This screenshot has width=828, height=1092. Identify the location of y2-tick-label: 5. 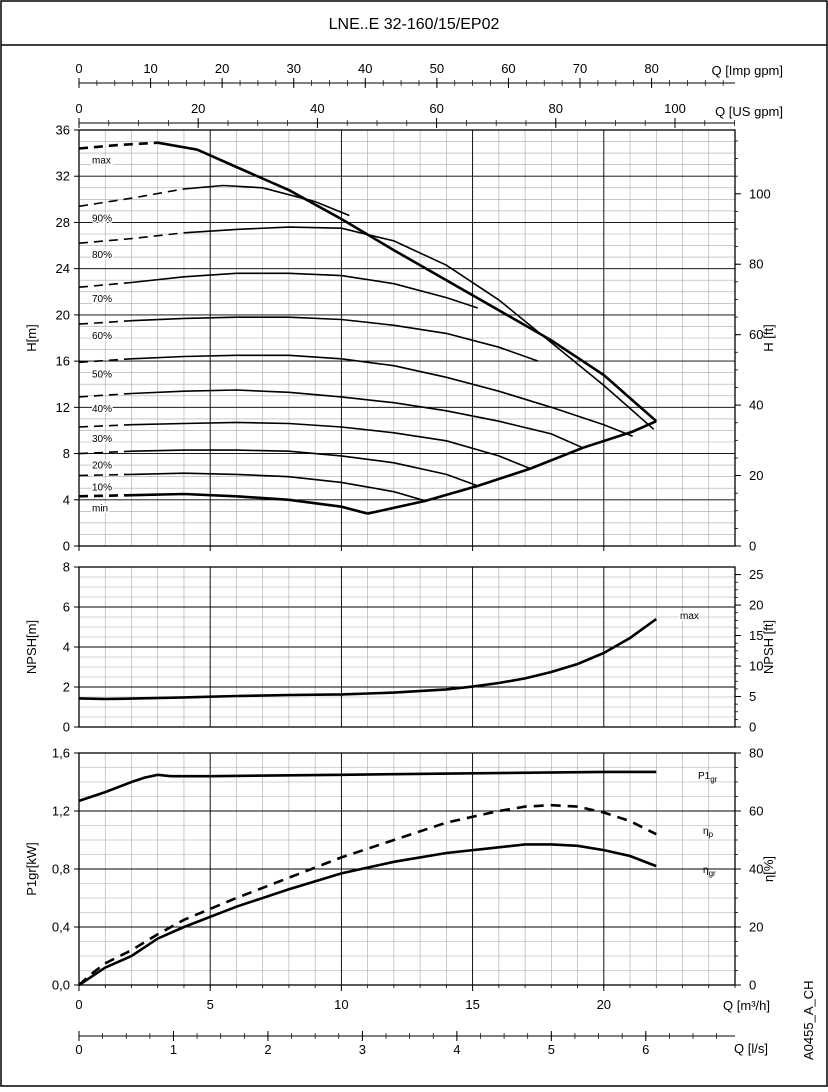
(752, 696).